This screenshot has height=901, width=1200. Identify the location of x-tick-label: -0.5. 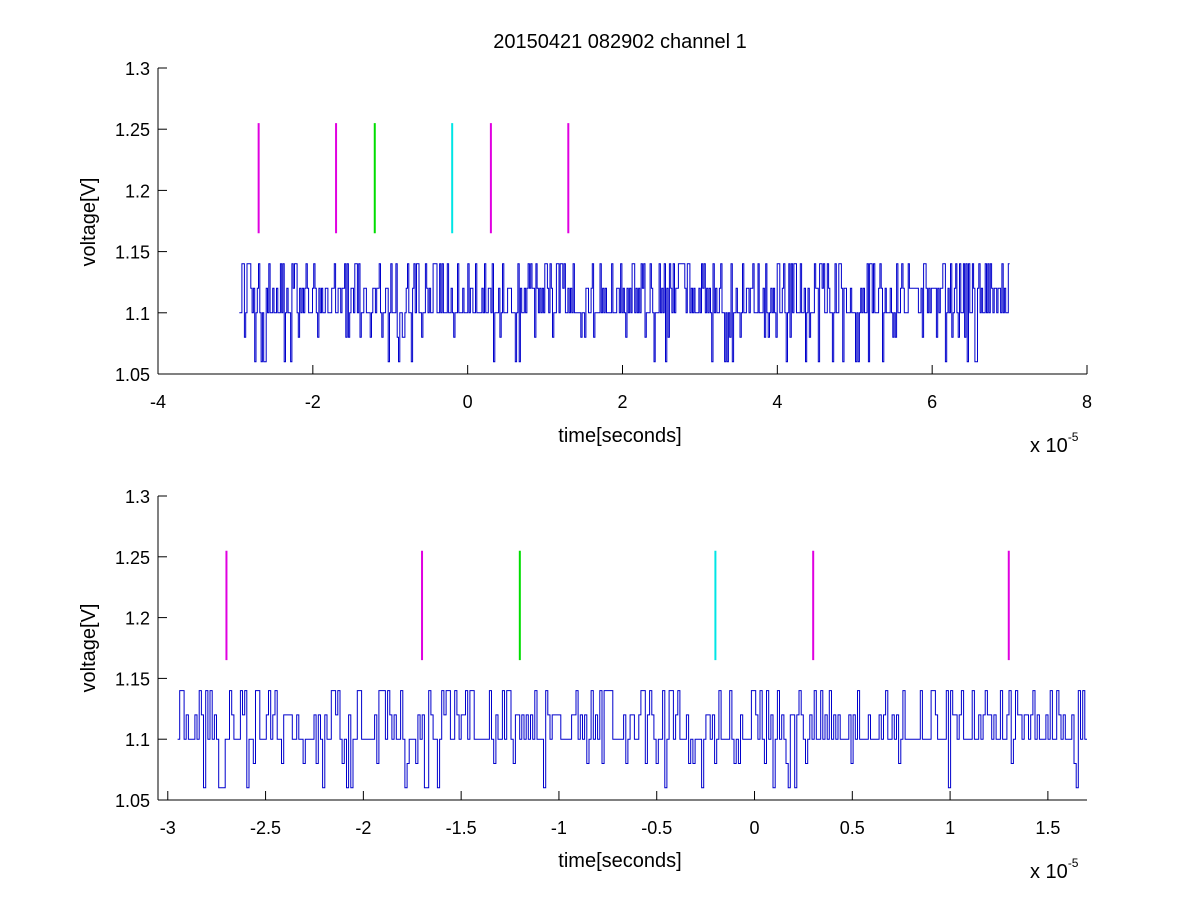
(656, 828).